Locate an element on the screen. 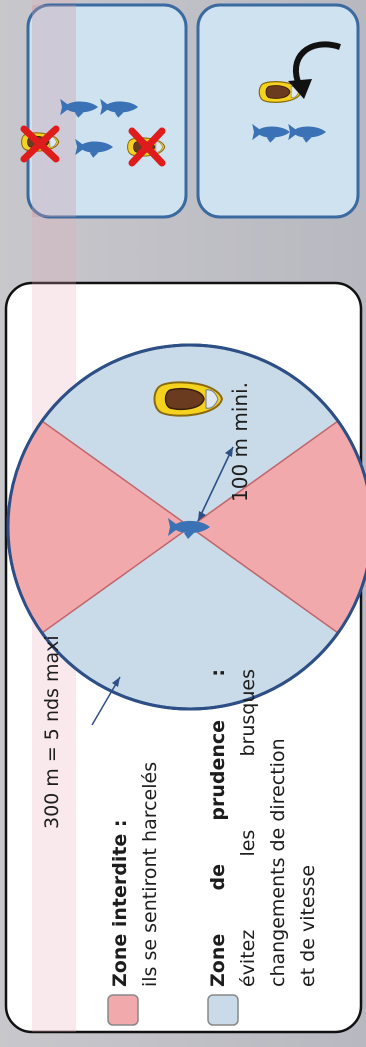 The image size is (366, 1047). caution-line1-word: évitez is located at coordinates (248, 958).